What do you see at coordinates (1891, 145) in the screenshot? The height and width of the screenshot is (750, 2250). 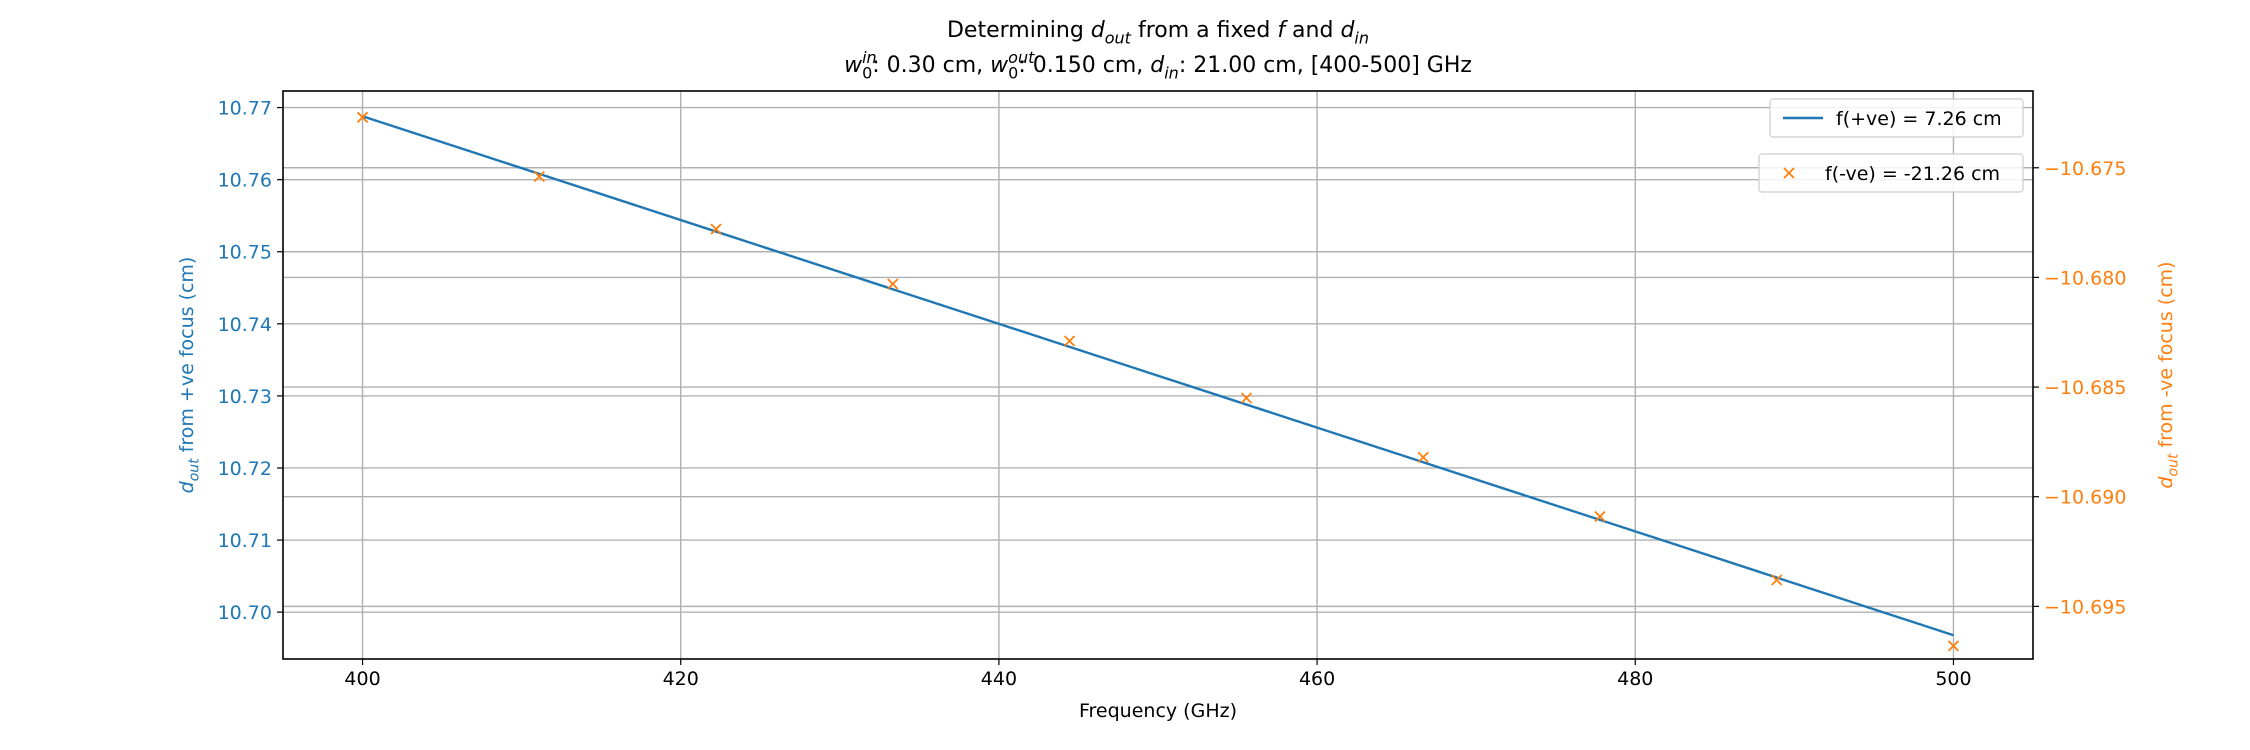 I see `legend: f(+ve) = 7.26 cm f(-ve) = -21.26 cm` at bounding box center [1891, 145].